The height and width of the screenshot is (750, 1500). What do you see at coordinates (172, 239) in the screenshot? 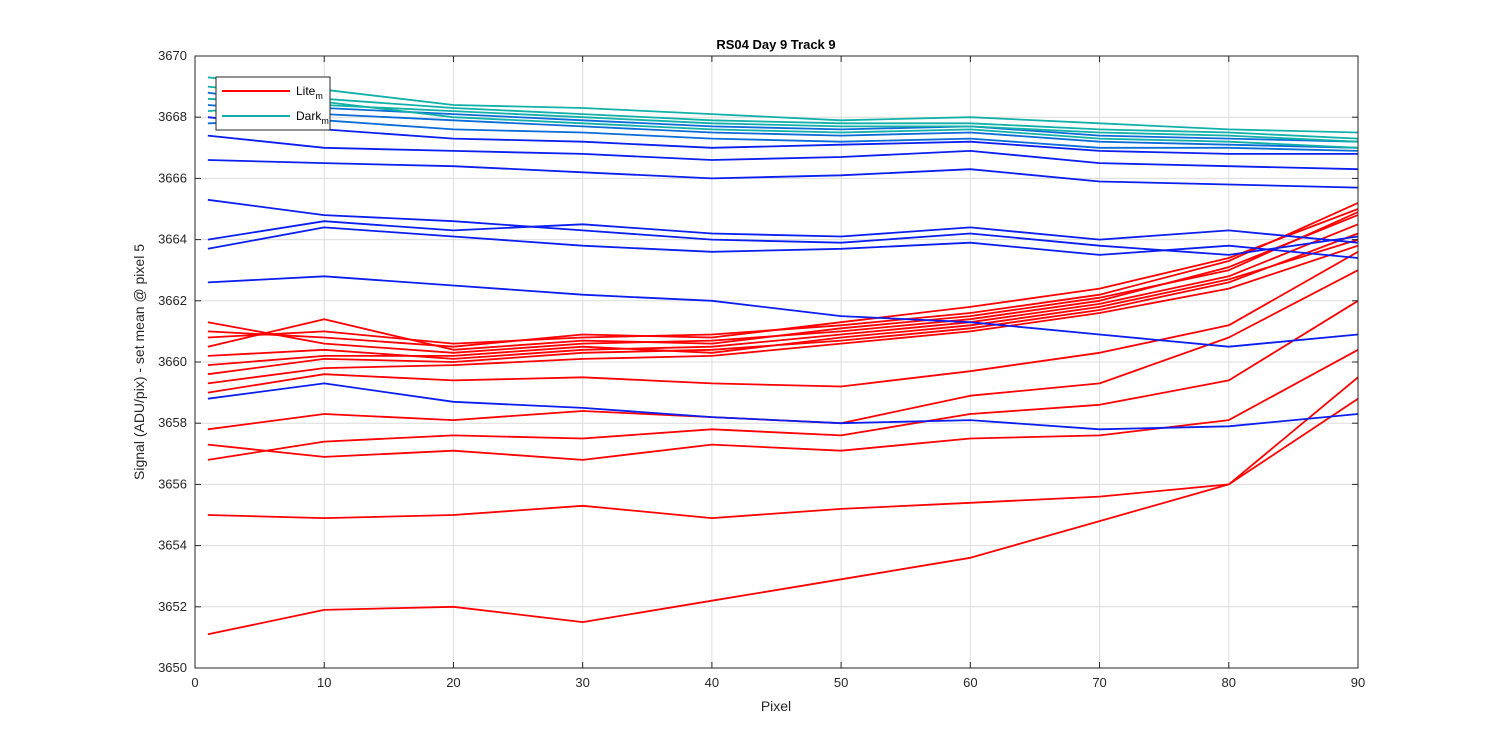
I see `y-tick-label: 3664` at bounding box center [172, 239].